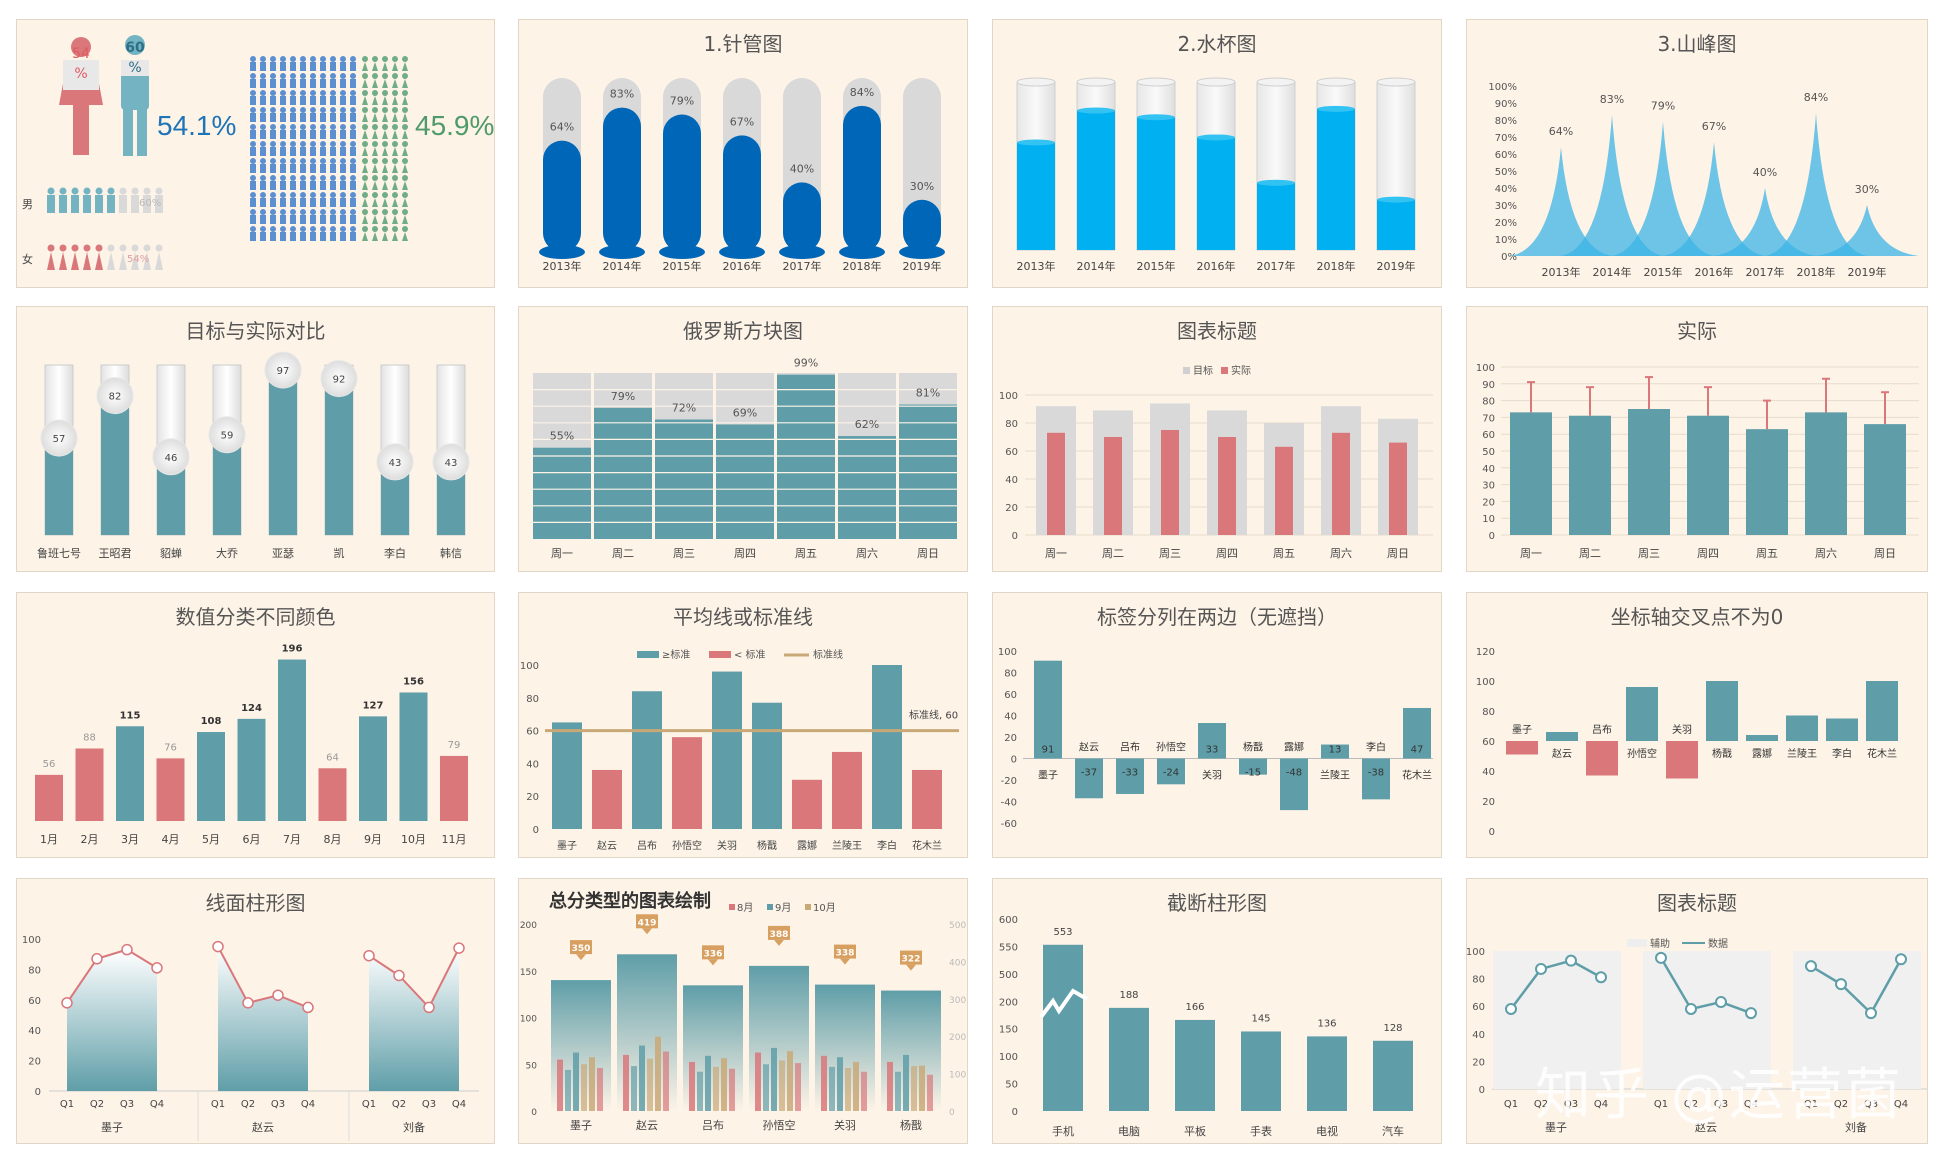  What do you see at coordinates (1326, 1023) in the screenshot?
I see `data-label: 136` at bounding box center [1326, 1023].